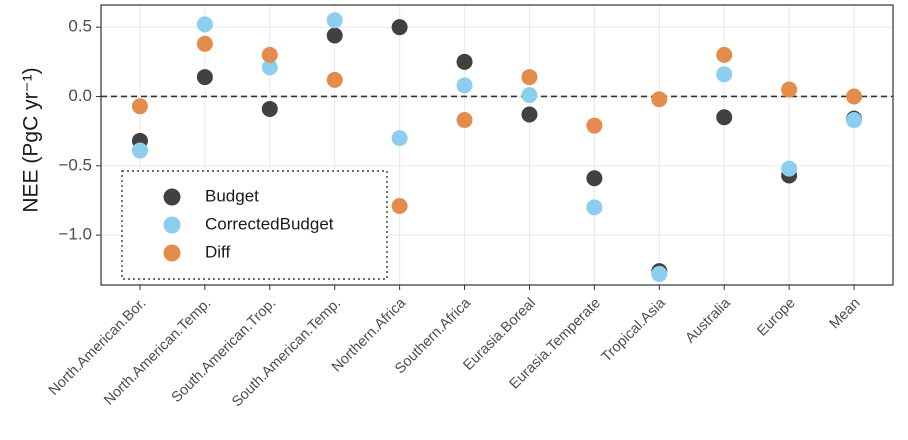  What do you see at coordinates (157, 351) in the screenshot?
I see `x-tick-label: North.American.Temp.` at bounding box center [157, 351].